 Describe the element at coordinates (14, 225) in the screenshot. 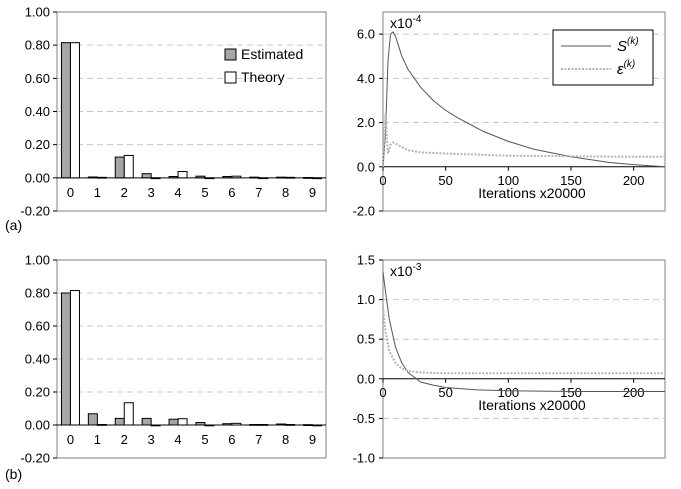

I see `panel-label-a: (a)` at that location.